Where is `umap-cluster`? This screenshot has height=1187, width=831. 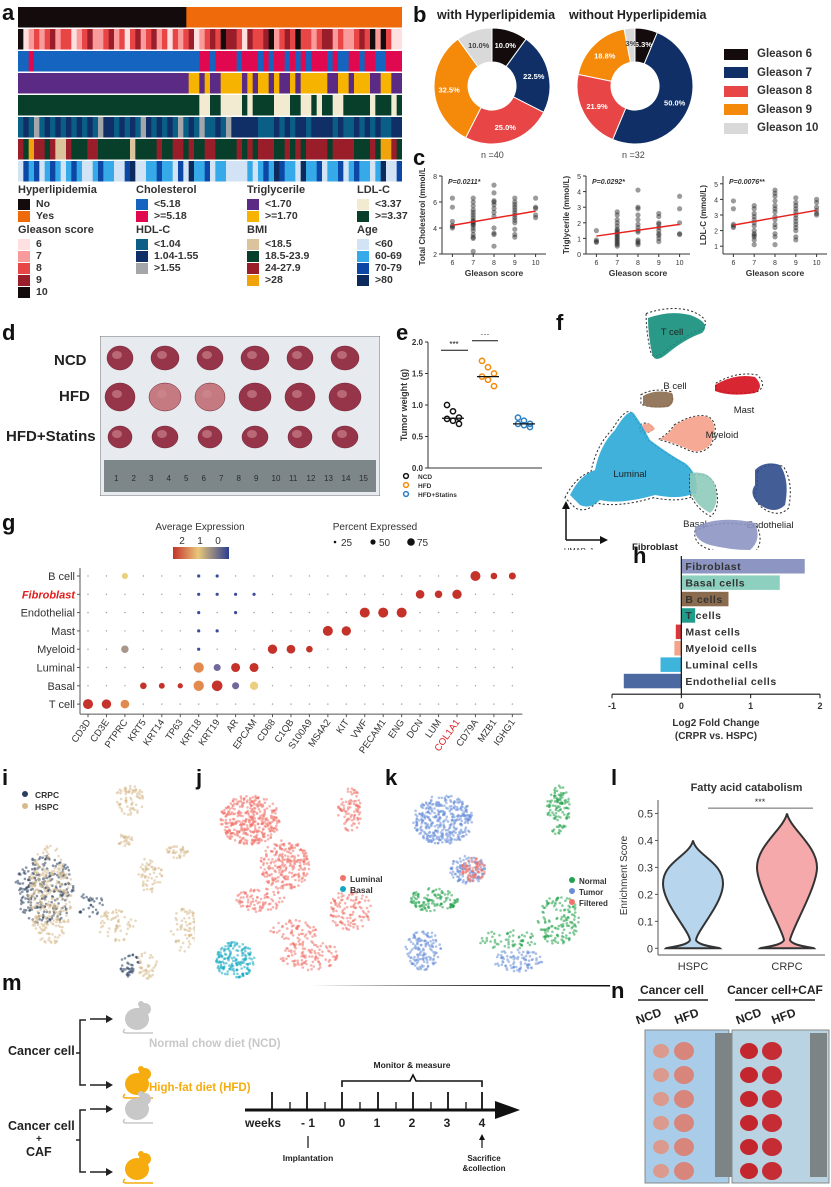
umap-cluster is located at coordinates (703, 492).